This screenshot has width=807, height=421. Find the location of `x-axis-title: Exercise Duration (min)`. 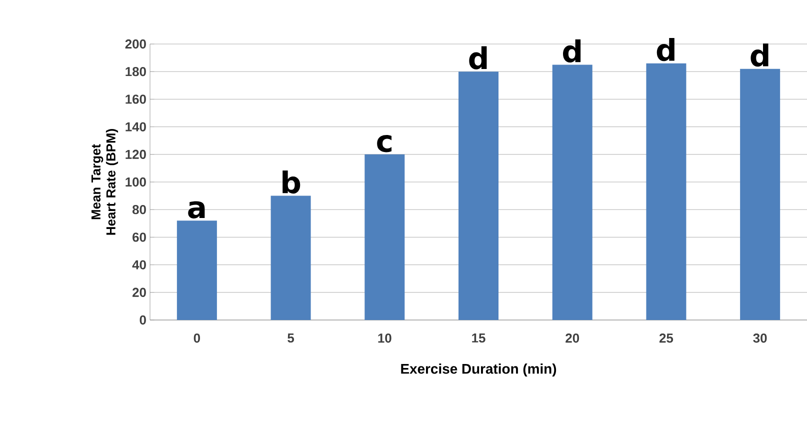

x-axis-title: Exercise Duration (min) is located at coordinates (478, 370).